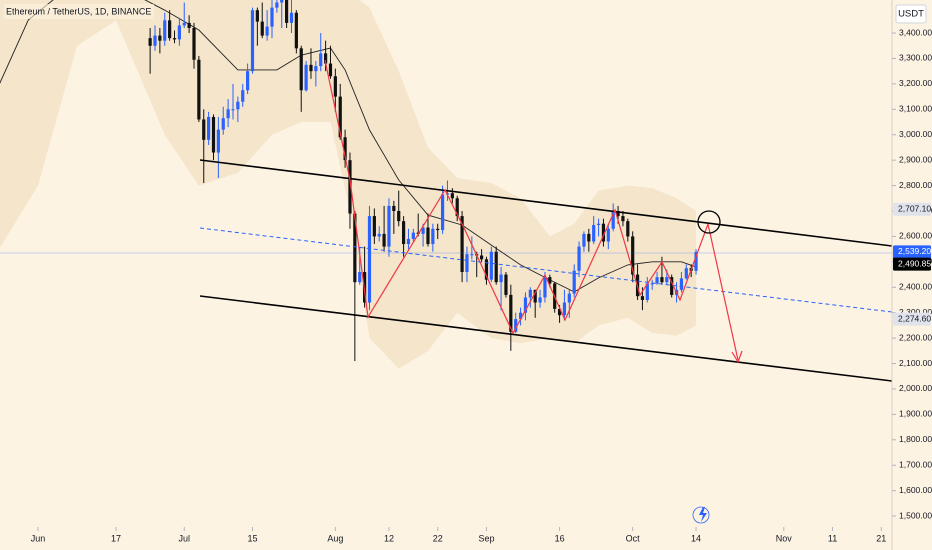  What do you see at coordinates (912, 275) in the screenshot?
I see `price-axis` at bounding box center [912, 275].